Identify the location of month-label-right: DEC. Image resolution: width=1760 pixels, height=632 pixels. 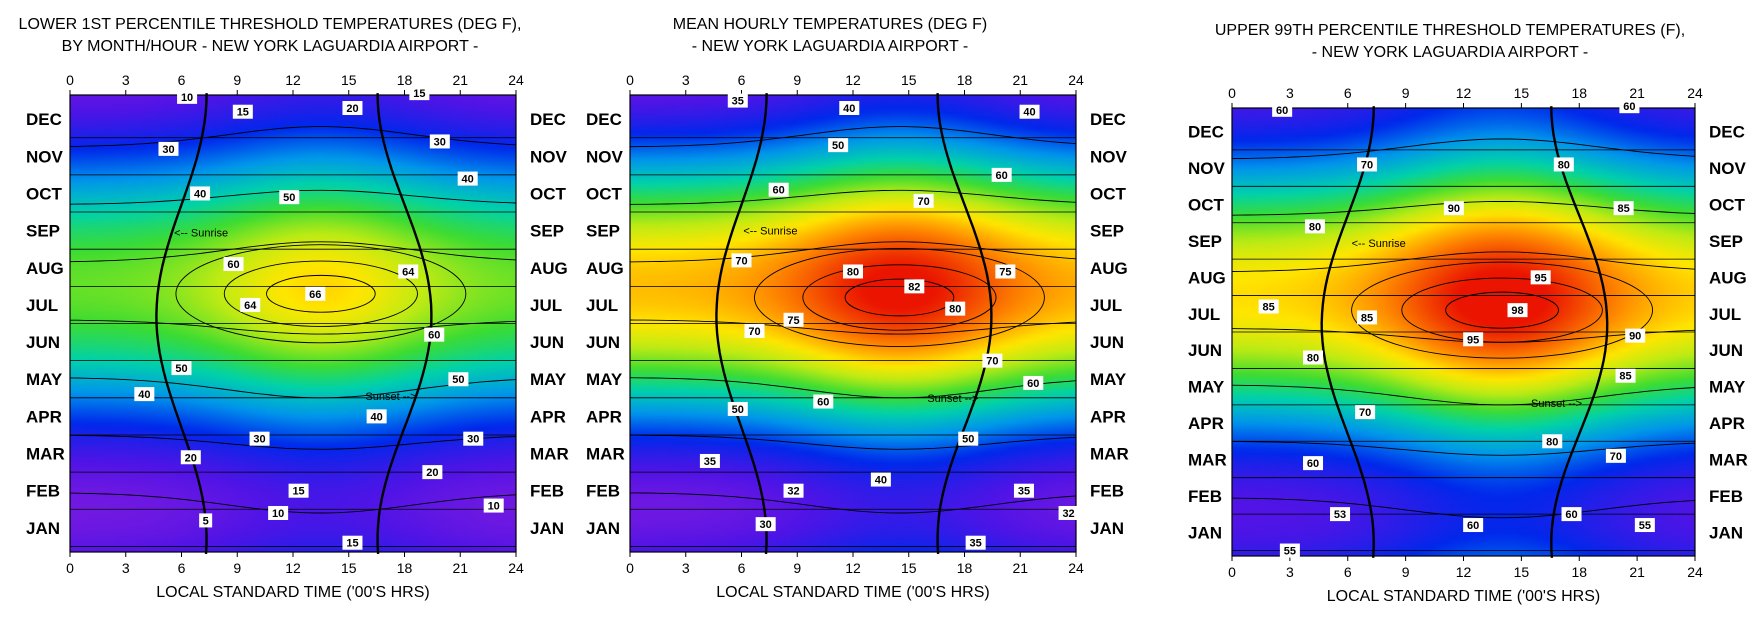
(548, 119).